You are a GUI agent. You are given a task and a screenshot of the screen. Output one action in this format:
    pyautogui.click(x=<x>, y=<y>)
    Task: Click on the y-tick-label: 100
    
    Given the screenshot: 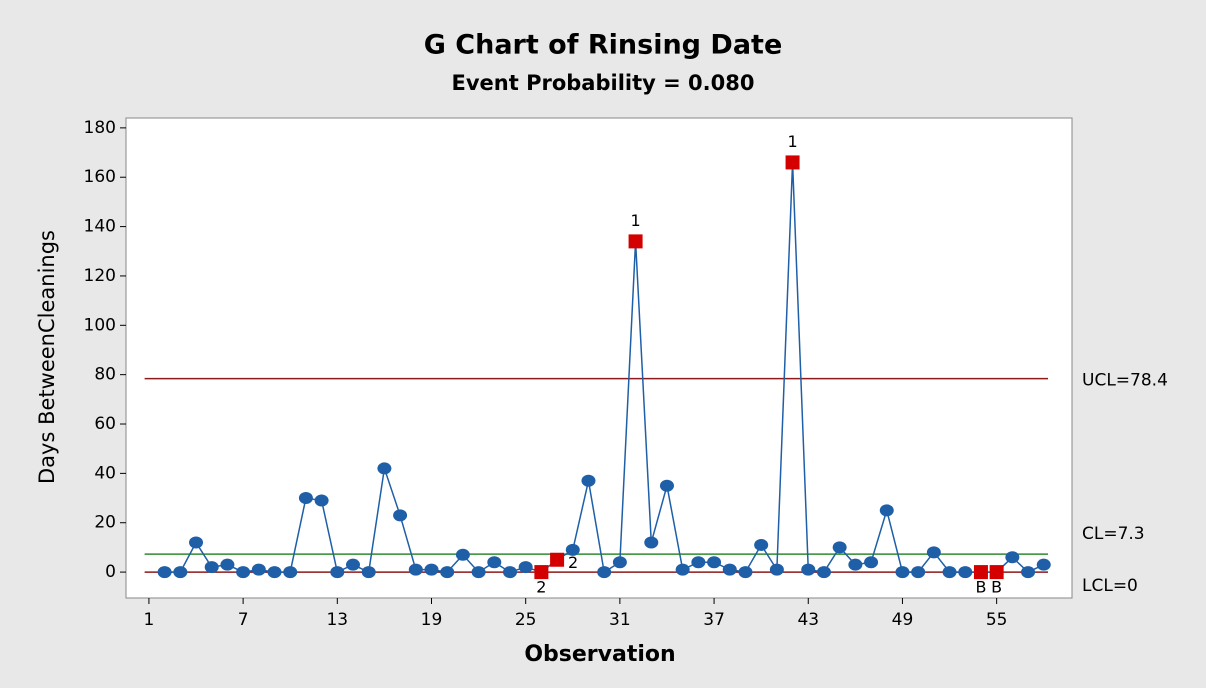 What is the action you would take?
    pyautogui.click(x=100, y=325)
    